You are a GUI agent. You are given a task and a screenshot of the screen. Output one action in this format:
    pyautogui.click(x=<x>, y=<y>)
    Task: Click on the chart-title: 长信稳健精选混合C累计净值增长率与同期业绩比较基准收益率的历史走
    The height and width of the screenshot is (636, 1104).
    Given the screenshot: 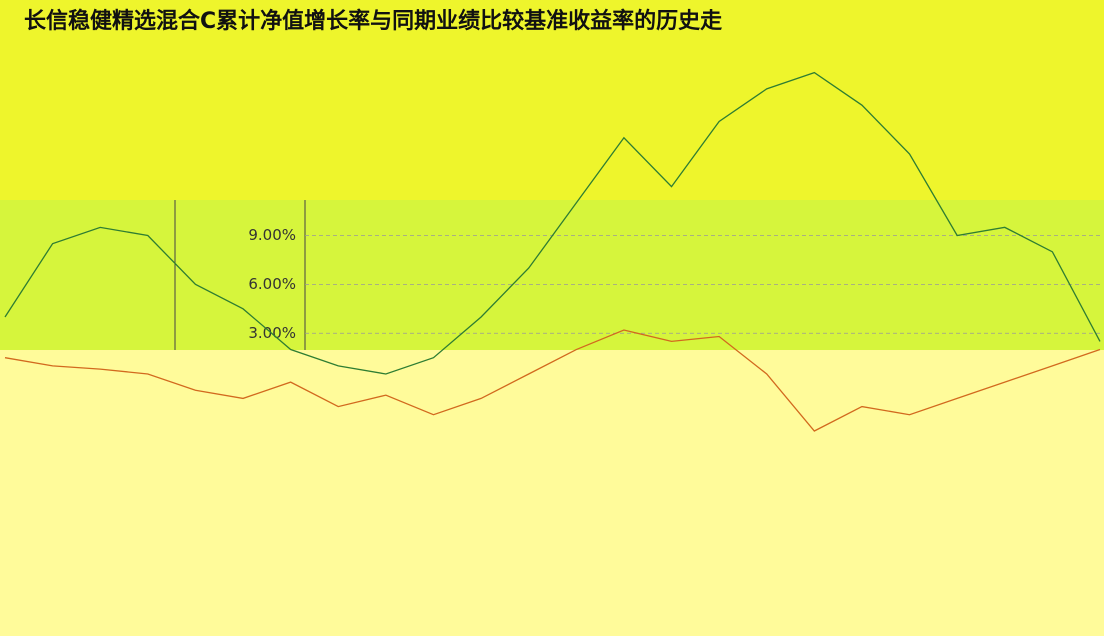 What is the action you would take?
    pyautogui.click(x=373, y=21)
    